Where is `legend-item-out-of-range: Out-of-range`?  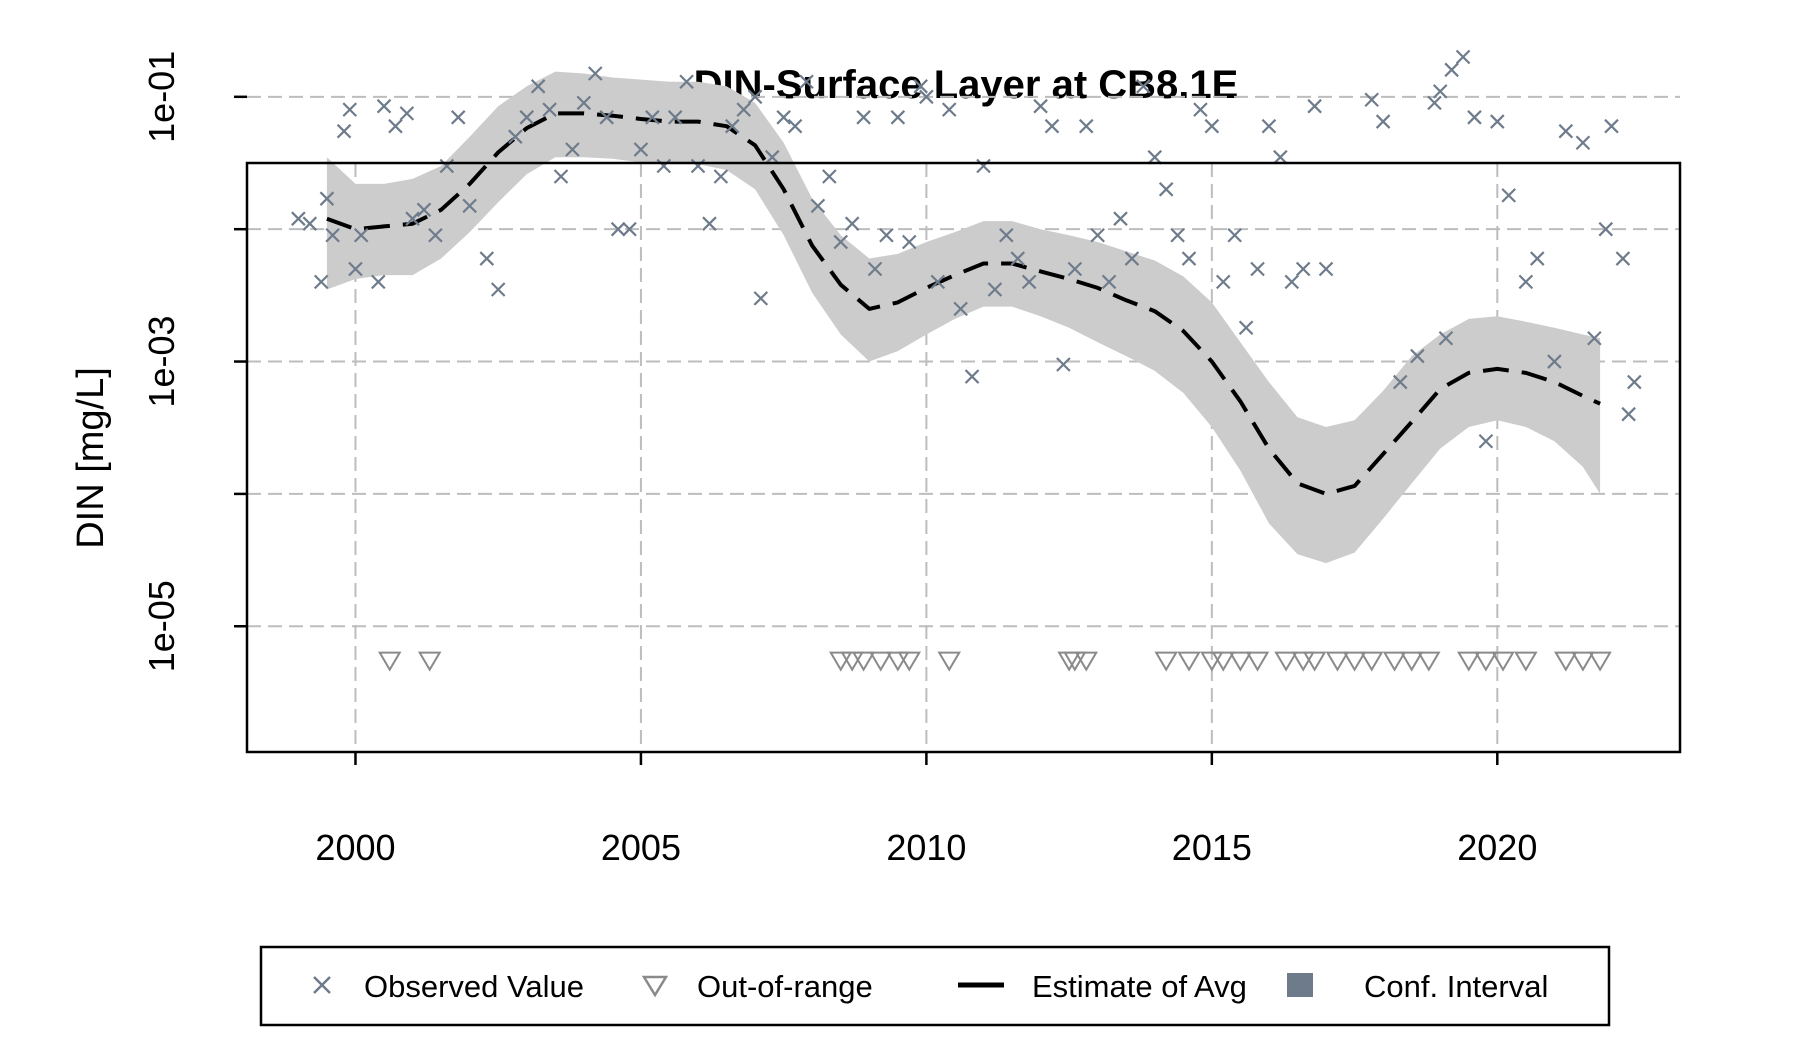
legend-item-out-of-range: Out-of-range is located at coordinates (757, 986).